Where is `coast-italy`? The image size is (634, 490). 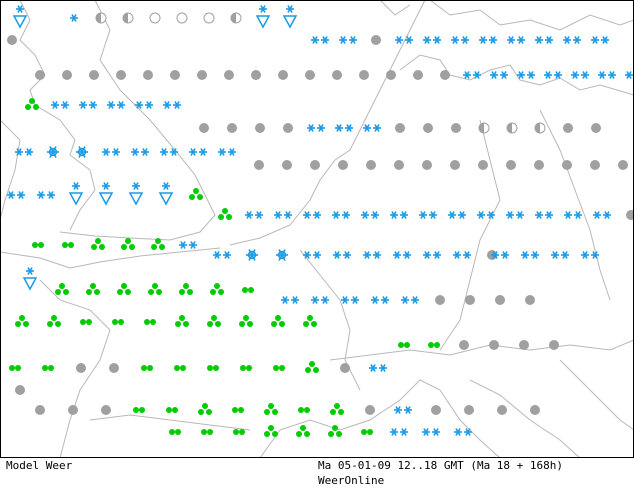 coast-italy is located at coordinates (525, 418).